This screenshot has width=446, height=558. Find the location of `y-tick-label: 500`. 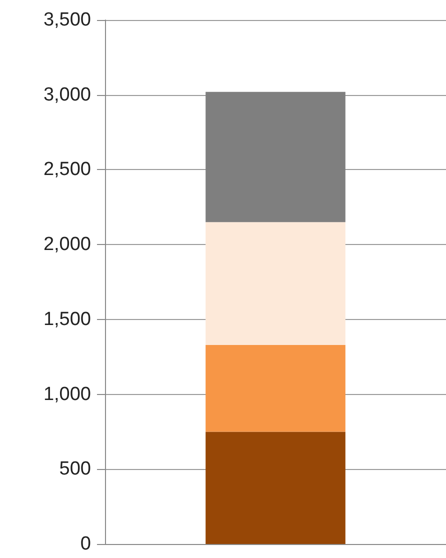

y-tick-label: 500 is located at coordinates (75, 469).